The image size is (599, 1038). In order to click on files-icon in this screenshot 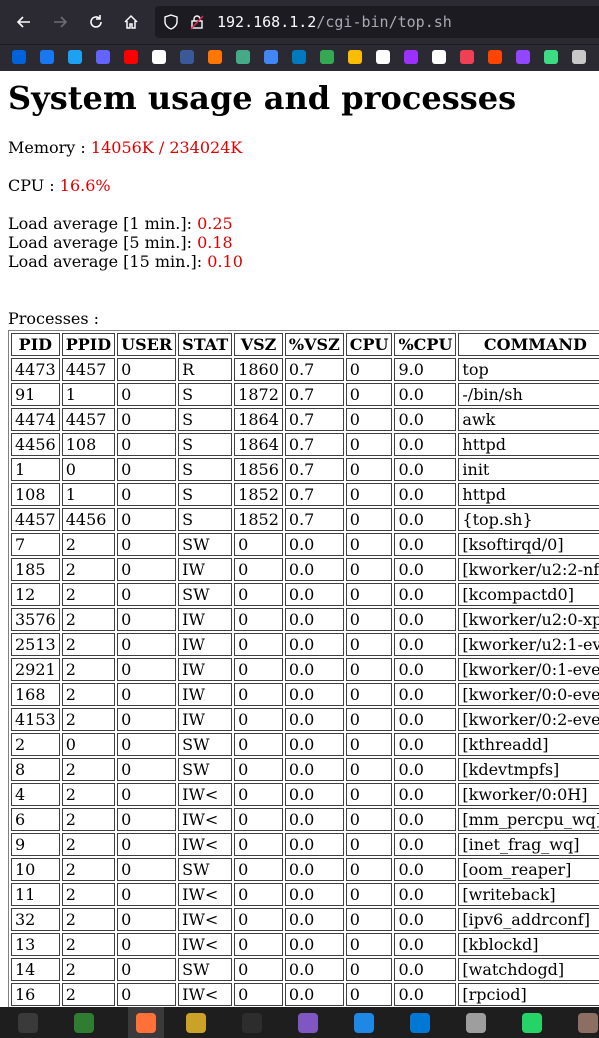, I will do `click(196, 1023)`.